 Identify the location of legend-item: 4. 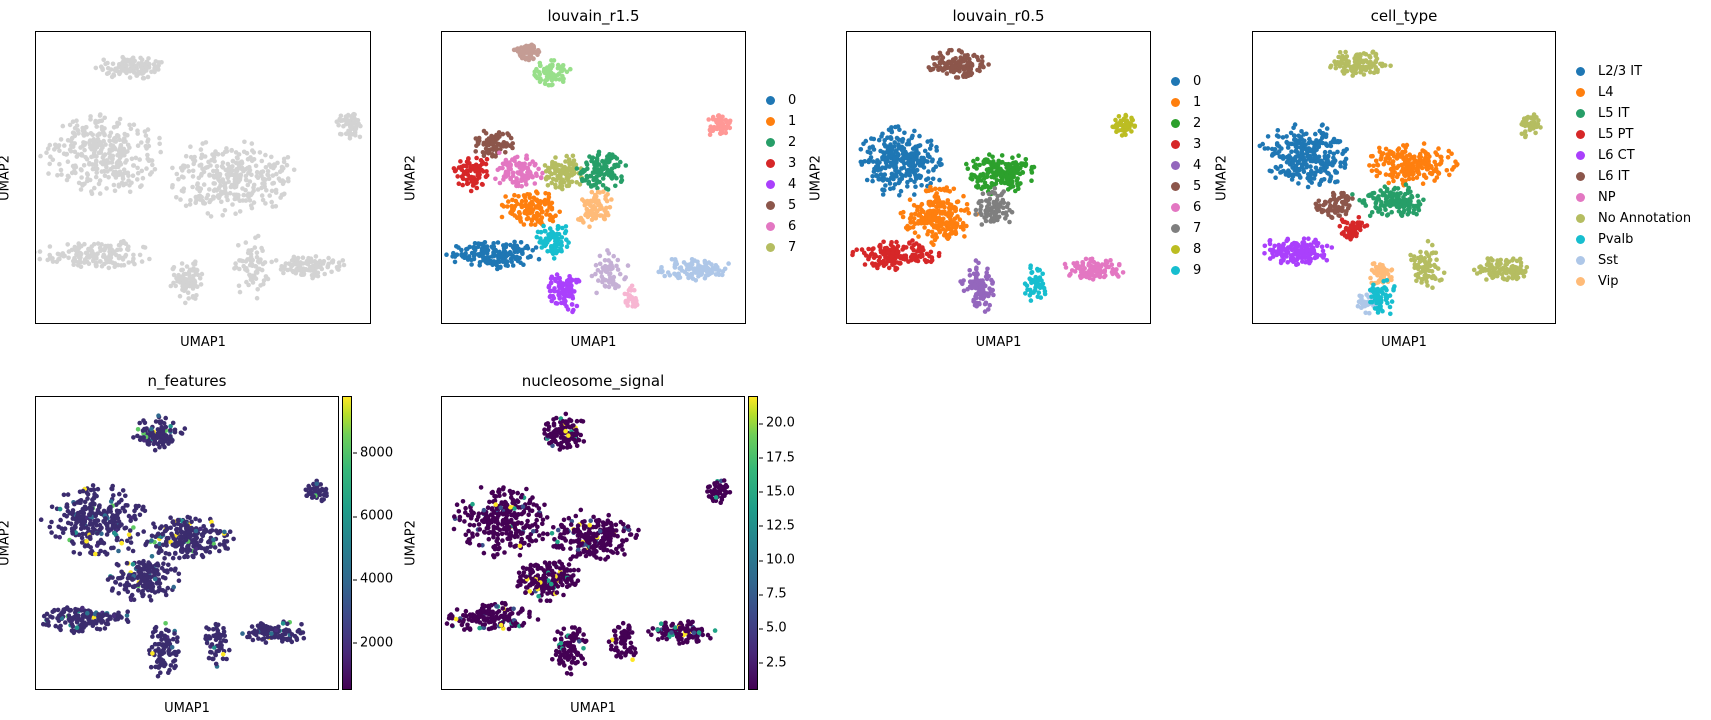
(781, 184).